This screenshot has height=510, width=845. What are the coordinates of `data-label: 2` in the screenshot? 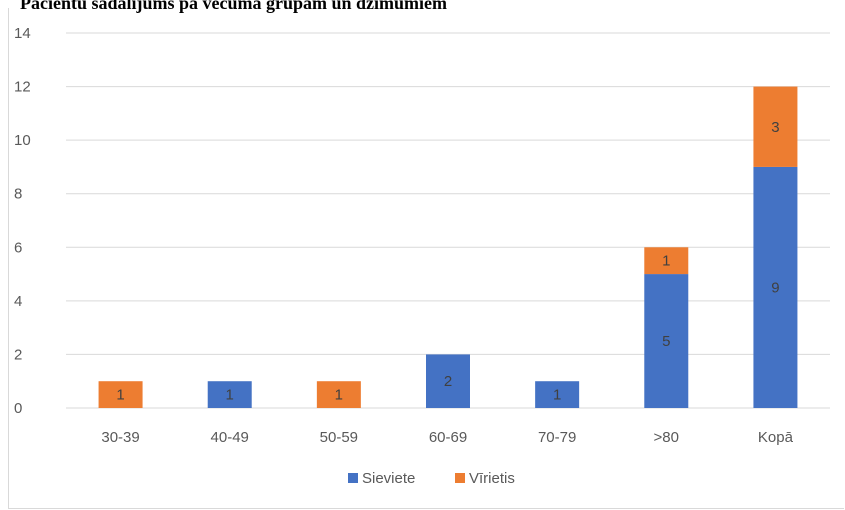 It's located at (448, 381).